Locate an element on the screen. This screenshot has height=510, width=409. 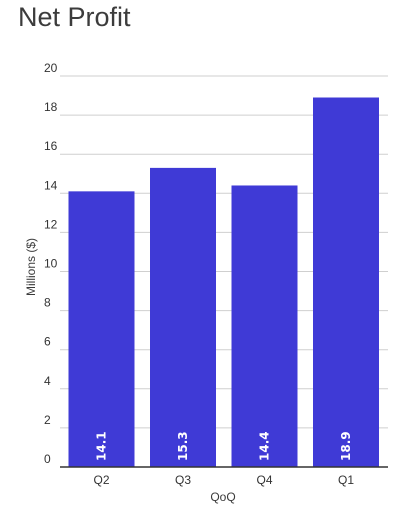
y-tick-label: 20 is located at coordinates (51, 68).